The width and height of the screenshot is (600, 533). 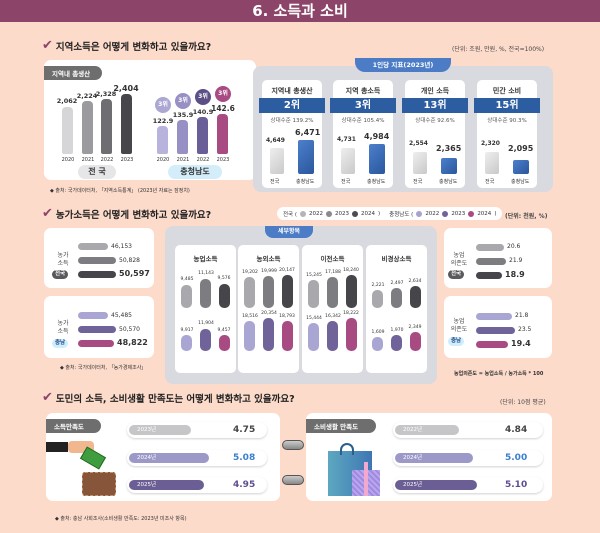 What do you see at coordinates (287, 316) in the screenshot?
I see `detail-value: 18,793` at bounding box center [287, 316].